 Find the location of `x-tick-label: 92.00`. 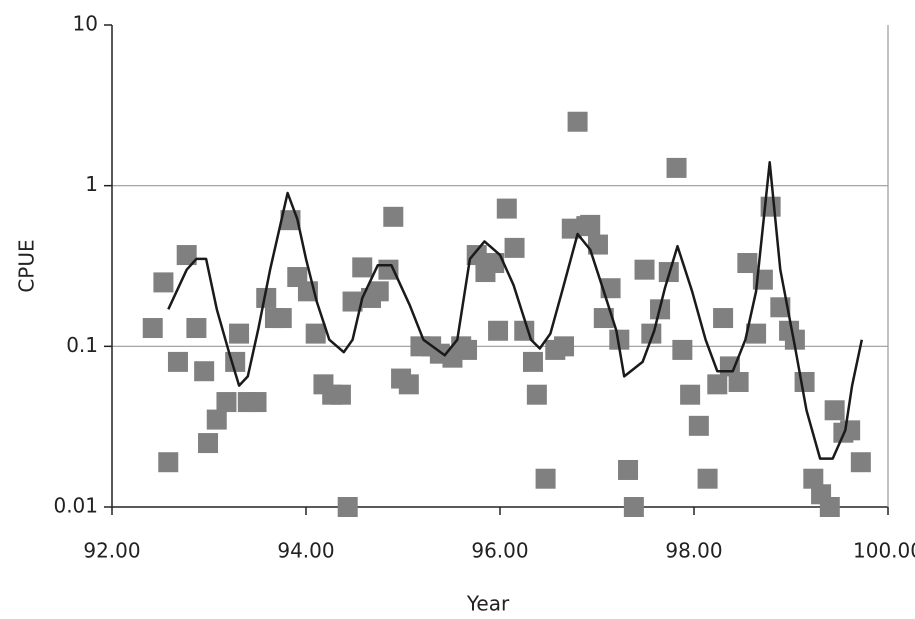

x-tick-label: 92.00 is located at coordinates (111, 551).